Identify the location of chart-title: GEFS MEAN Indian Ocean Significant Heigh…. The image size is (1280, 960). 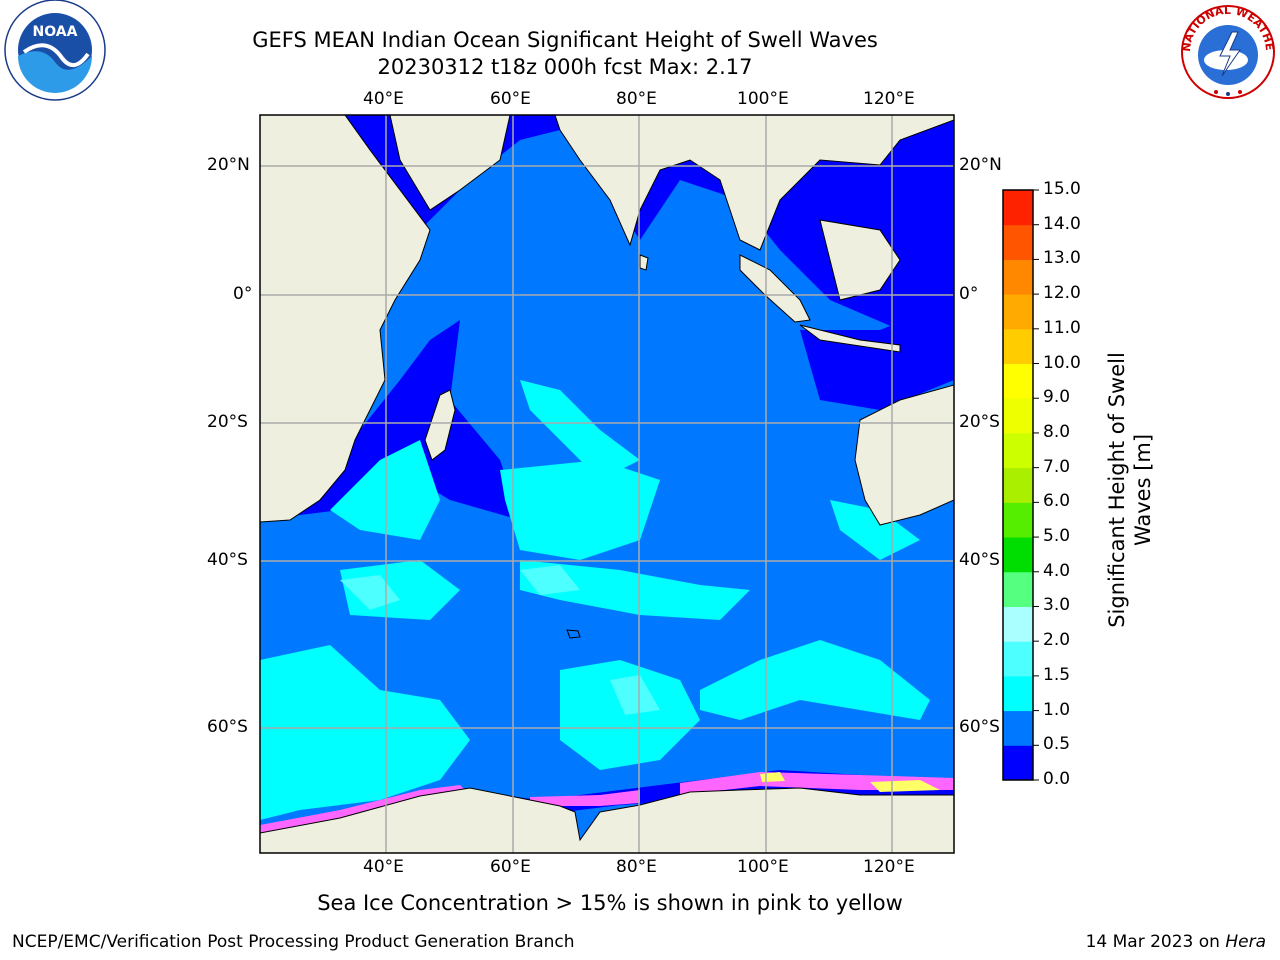
(565, 40).